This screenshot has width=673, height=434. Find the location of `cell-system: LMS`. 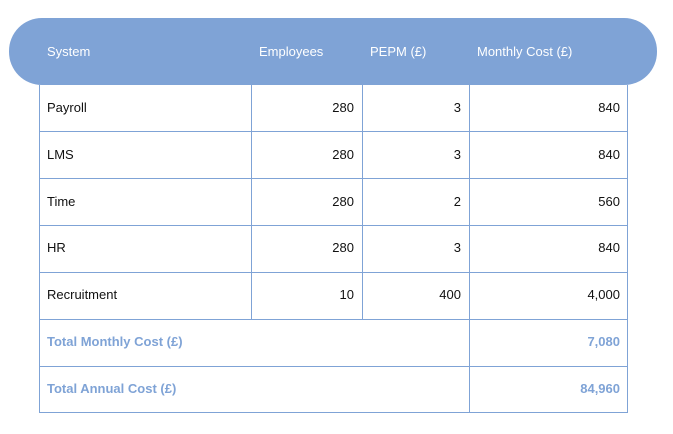

cell-system: LMS is located at coordinates (60, 154).